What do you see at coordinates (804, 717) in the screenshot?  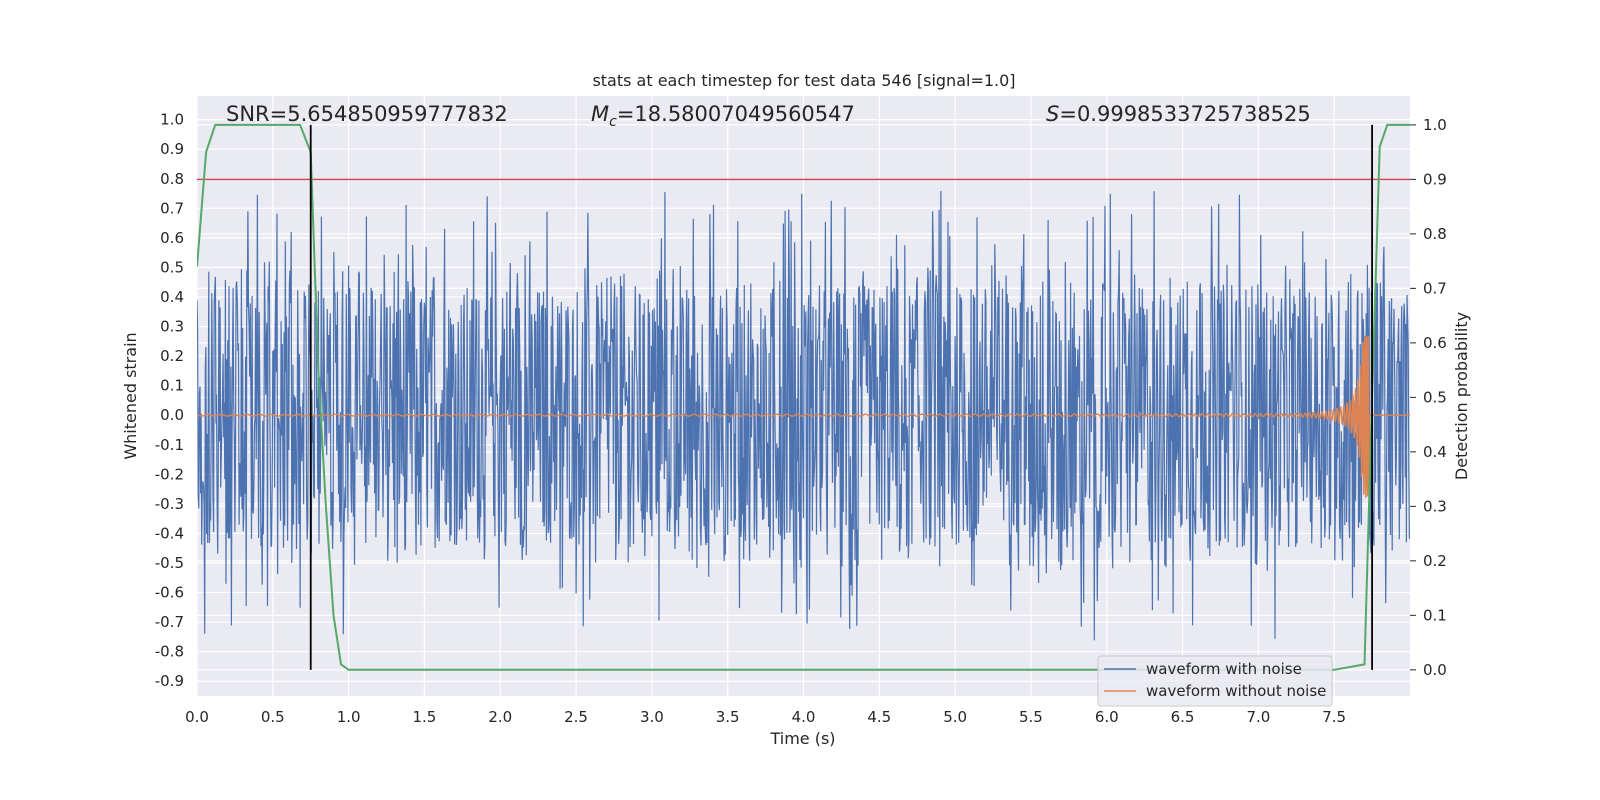 I see `x-tick-label: 4.0` at bounding box center [804, 717].